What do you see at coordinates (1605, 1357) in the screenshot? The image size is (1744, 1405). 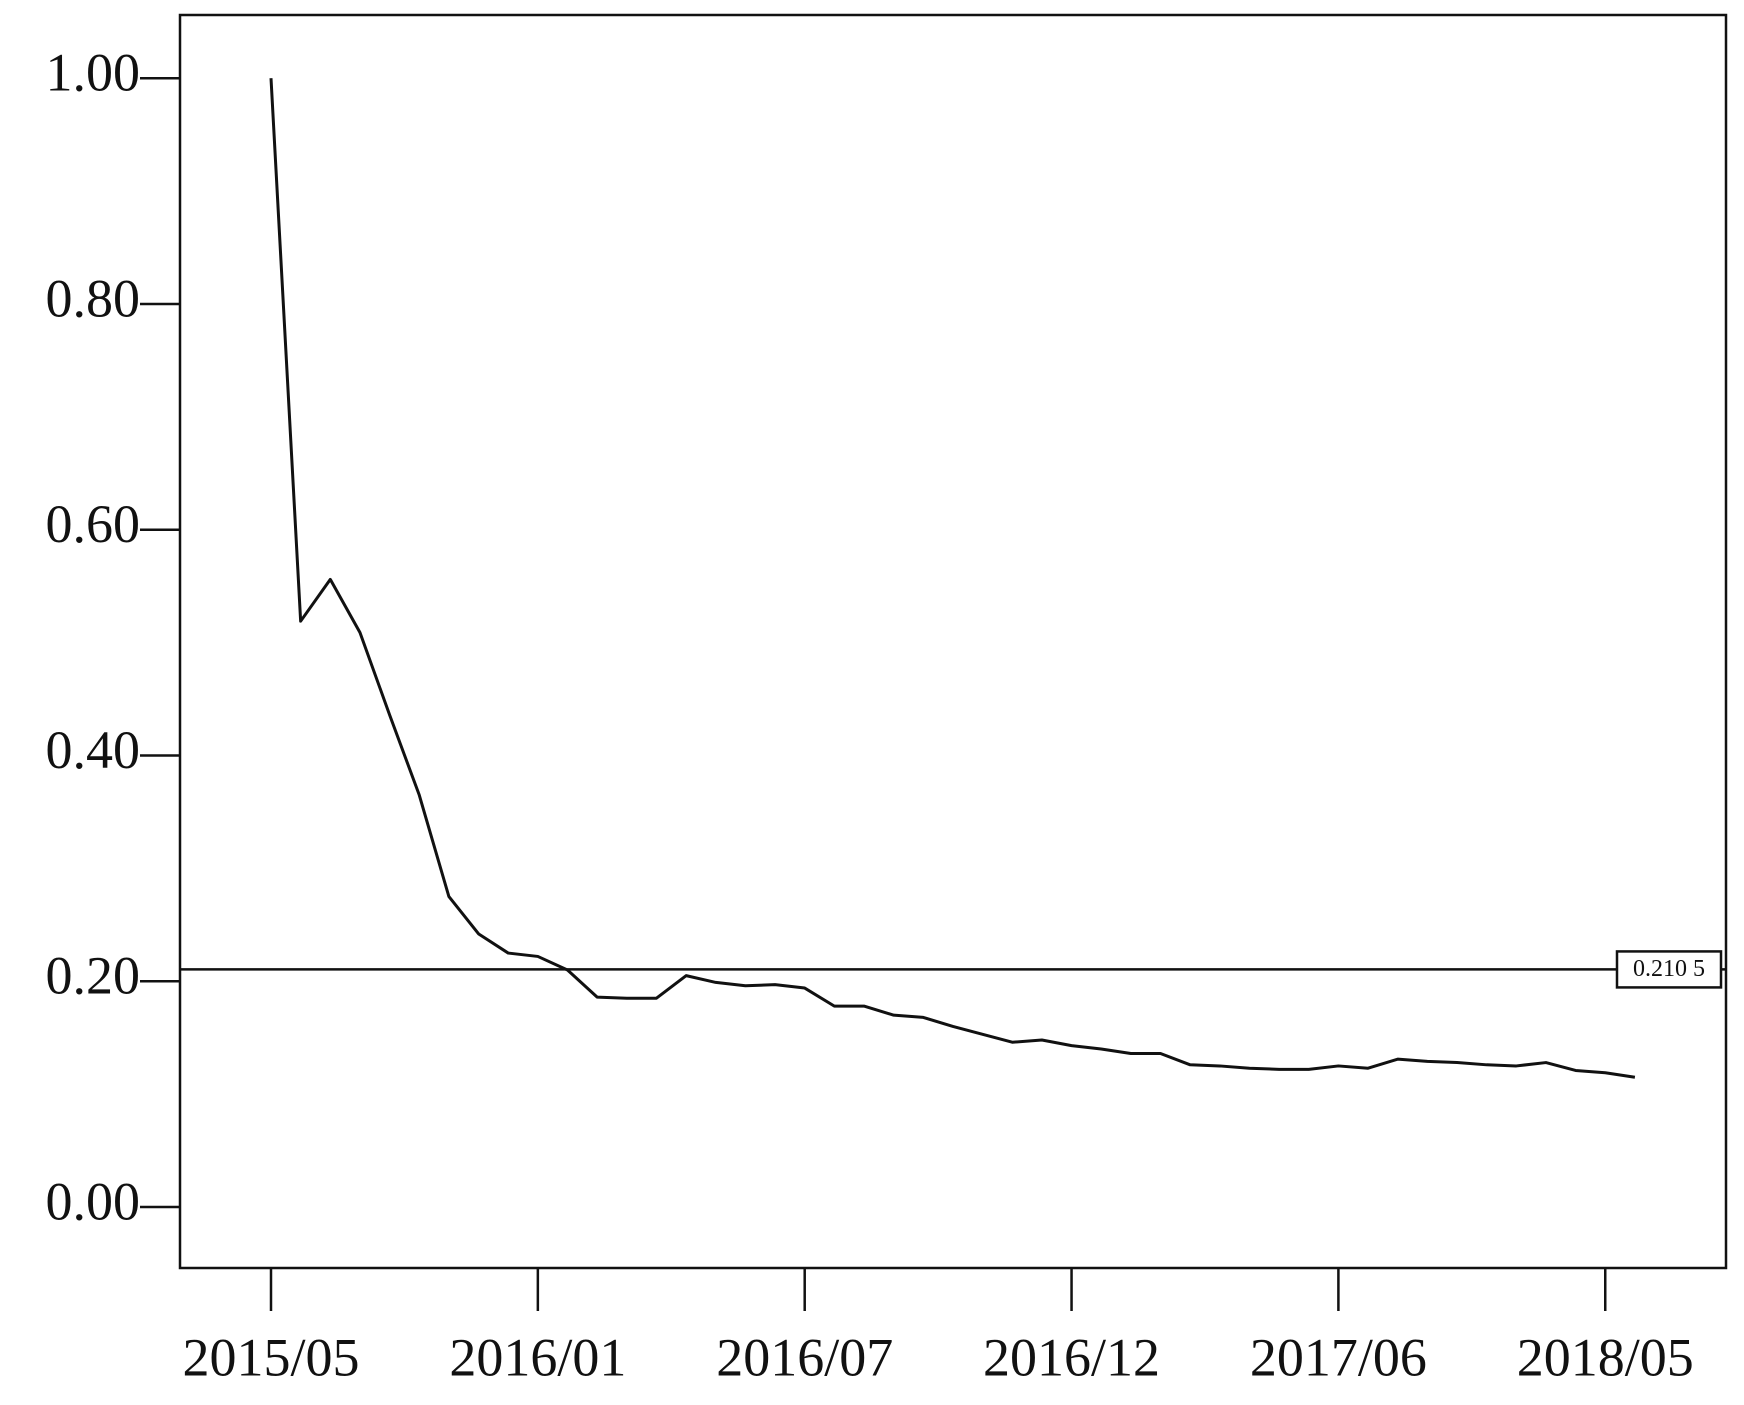 I see `x-tick-label: 2018/05` at bounding box center [1605, 1357].